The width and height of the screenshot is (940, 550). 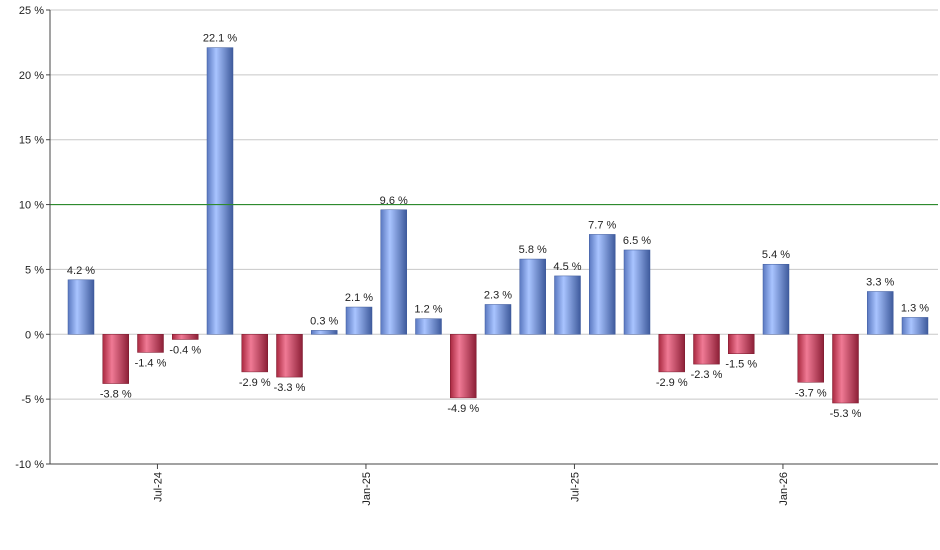 What do you see at coordinates (290, 388) in the screenshot?
I see `data-label: -3.3 %` at bounding box center [290, 388].